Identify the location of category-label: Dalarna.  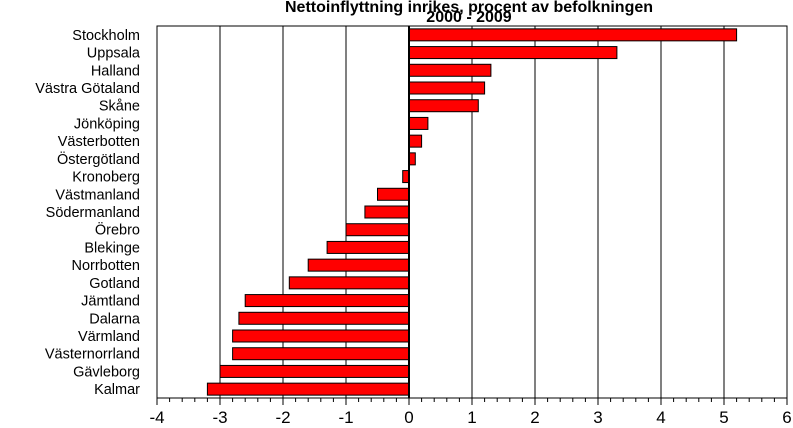
(115, 319).